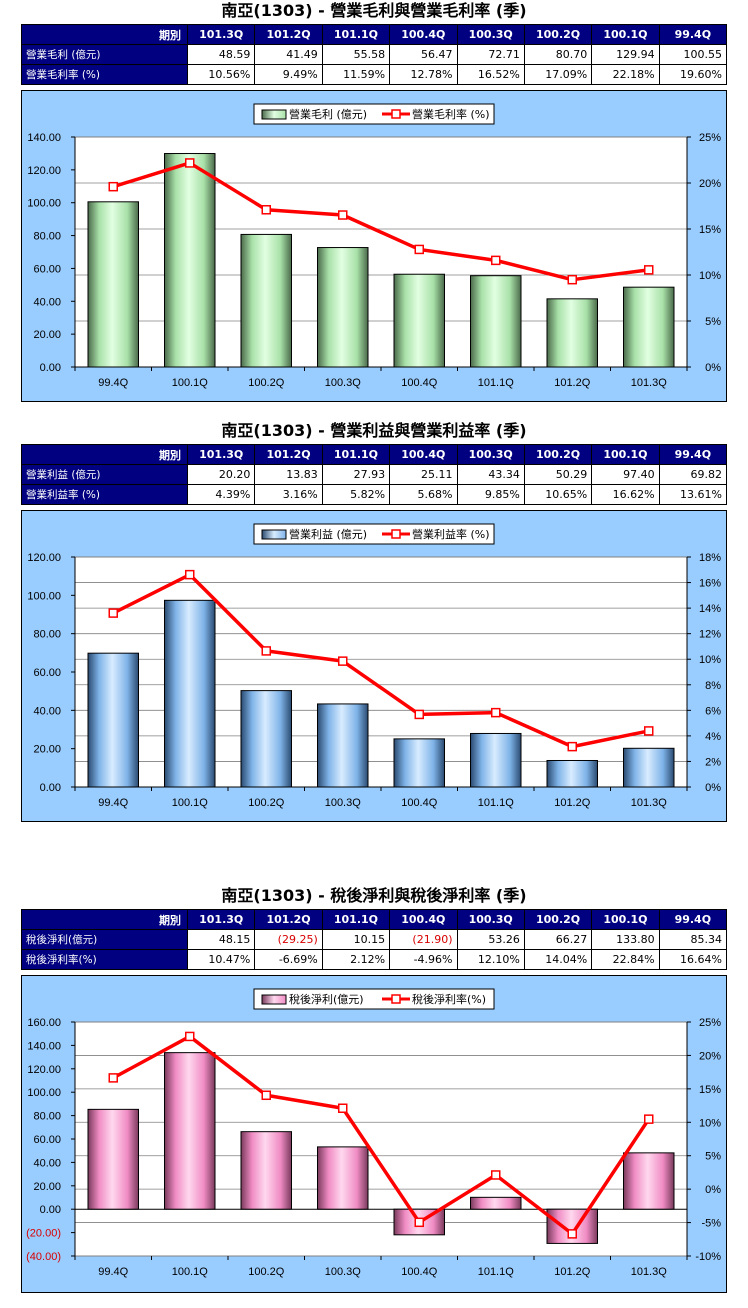  I want to click on y-right-tick-label: 0%, so click(713, 1190).